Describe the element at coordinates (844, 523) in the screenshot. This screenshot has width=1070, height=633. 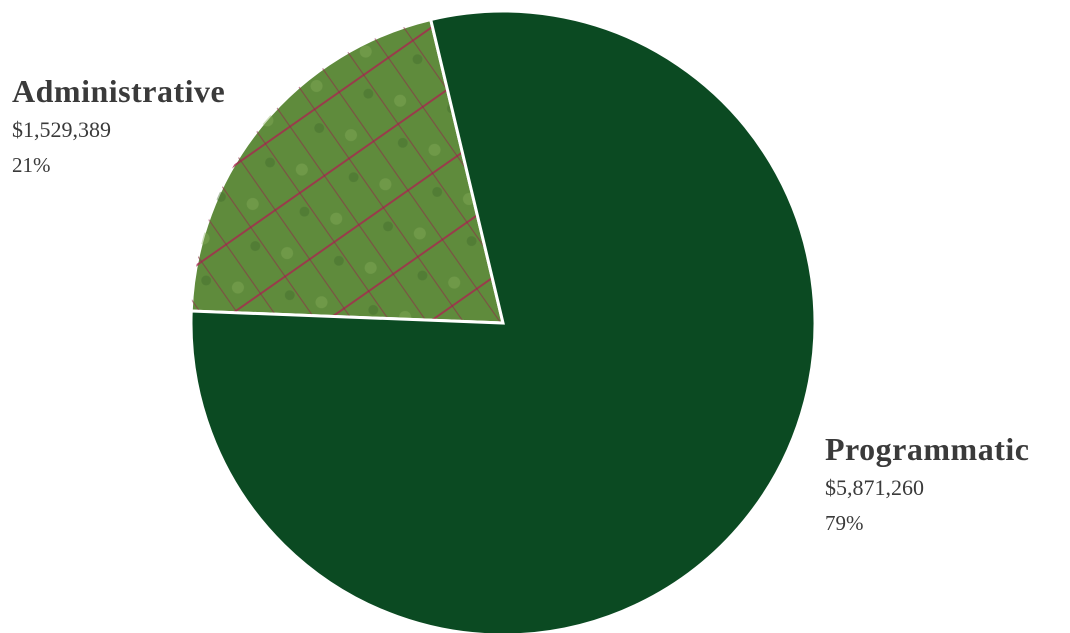
I see `slice-percent: 79%` at that location.